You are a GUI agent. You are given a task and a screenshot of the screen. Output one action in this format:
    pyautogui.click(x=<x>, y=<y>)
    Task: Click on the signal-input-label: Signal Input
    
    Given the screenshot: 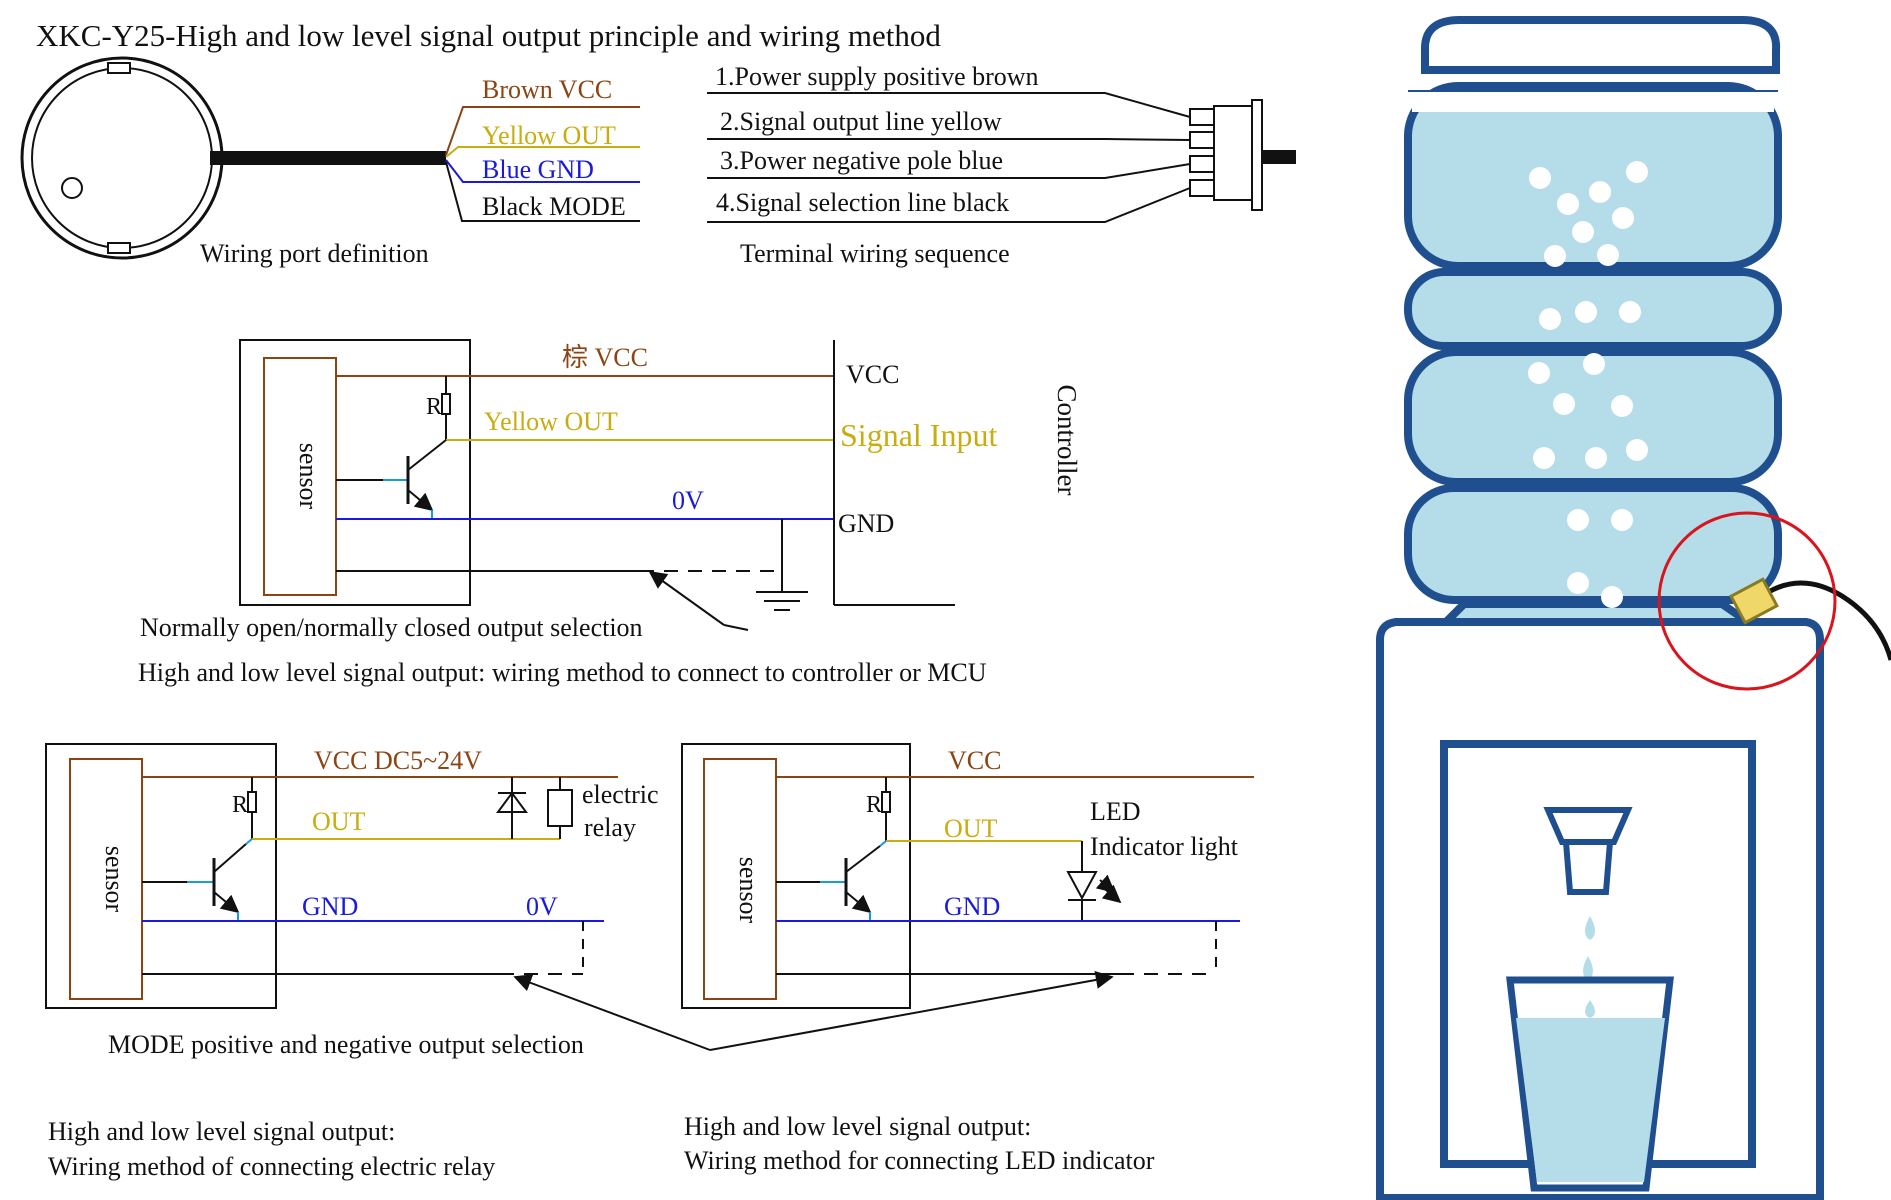 What is the action you would take?
    pyautogui.click(x=918, y=435)
    